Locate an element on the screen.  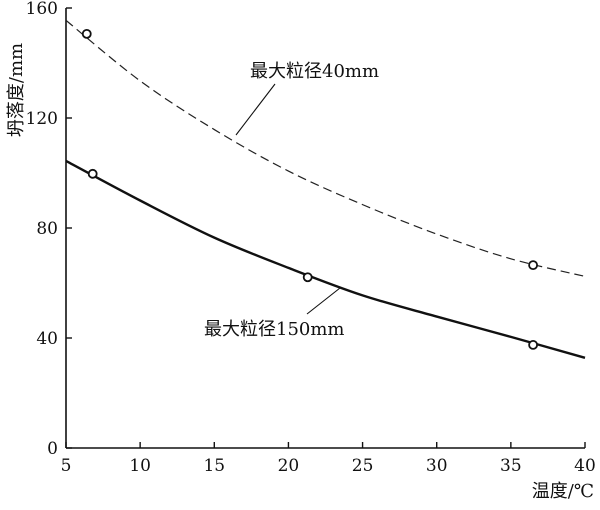
x-tick-label: 30 is located at coordinates (437, 466).